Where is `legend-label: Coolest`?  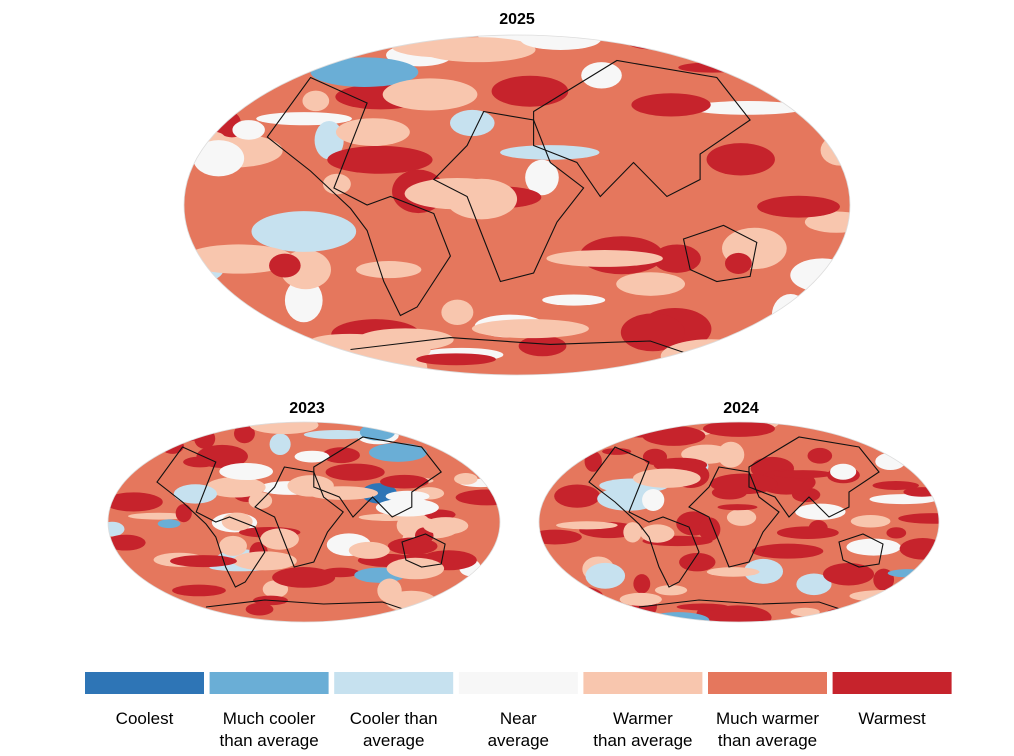 legend-label: Coolest is located at coordinates (145, 718).